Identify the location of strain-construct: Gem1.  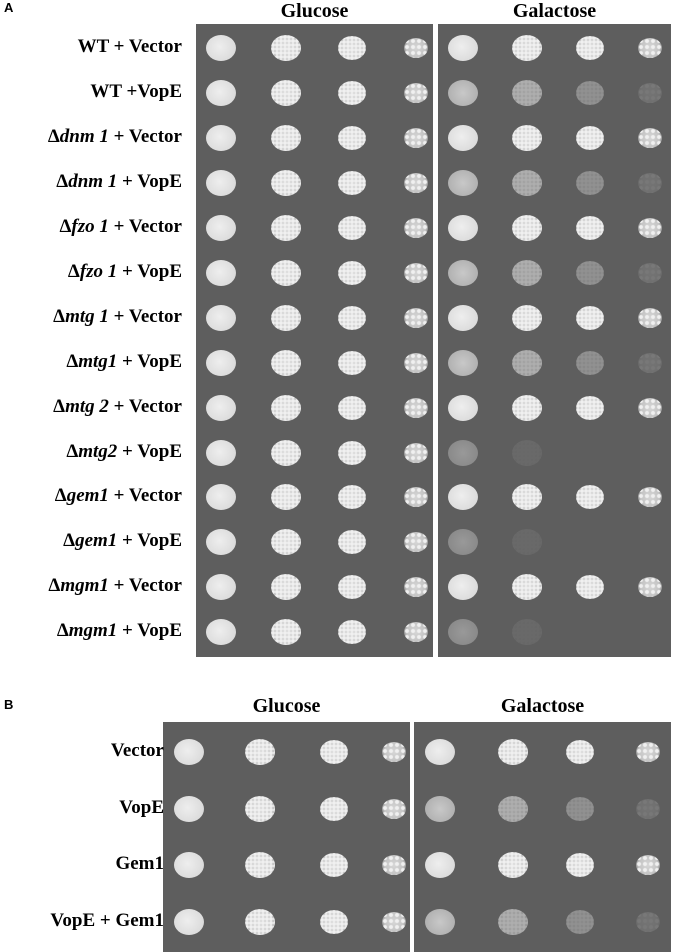
(139, 864).